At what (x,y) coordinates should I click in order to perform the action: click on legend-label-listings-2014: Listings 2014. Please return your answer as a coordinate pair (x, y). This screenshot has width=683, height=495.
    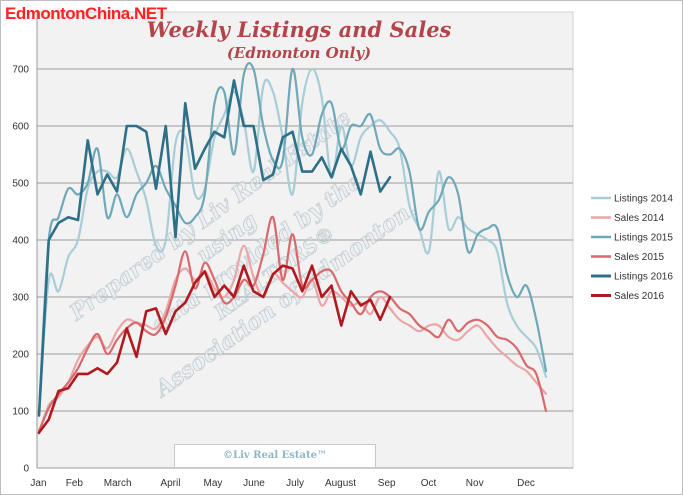
    Looking at the image, I should click on (643, 199).